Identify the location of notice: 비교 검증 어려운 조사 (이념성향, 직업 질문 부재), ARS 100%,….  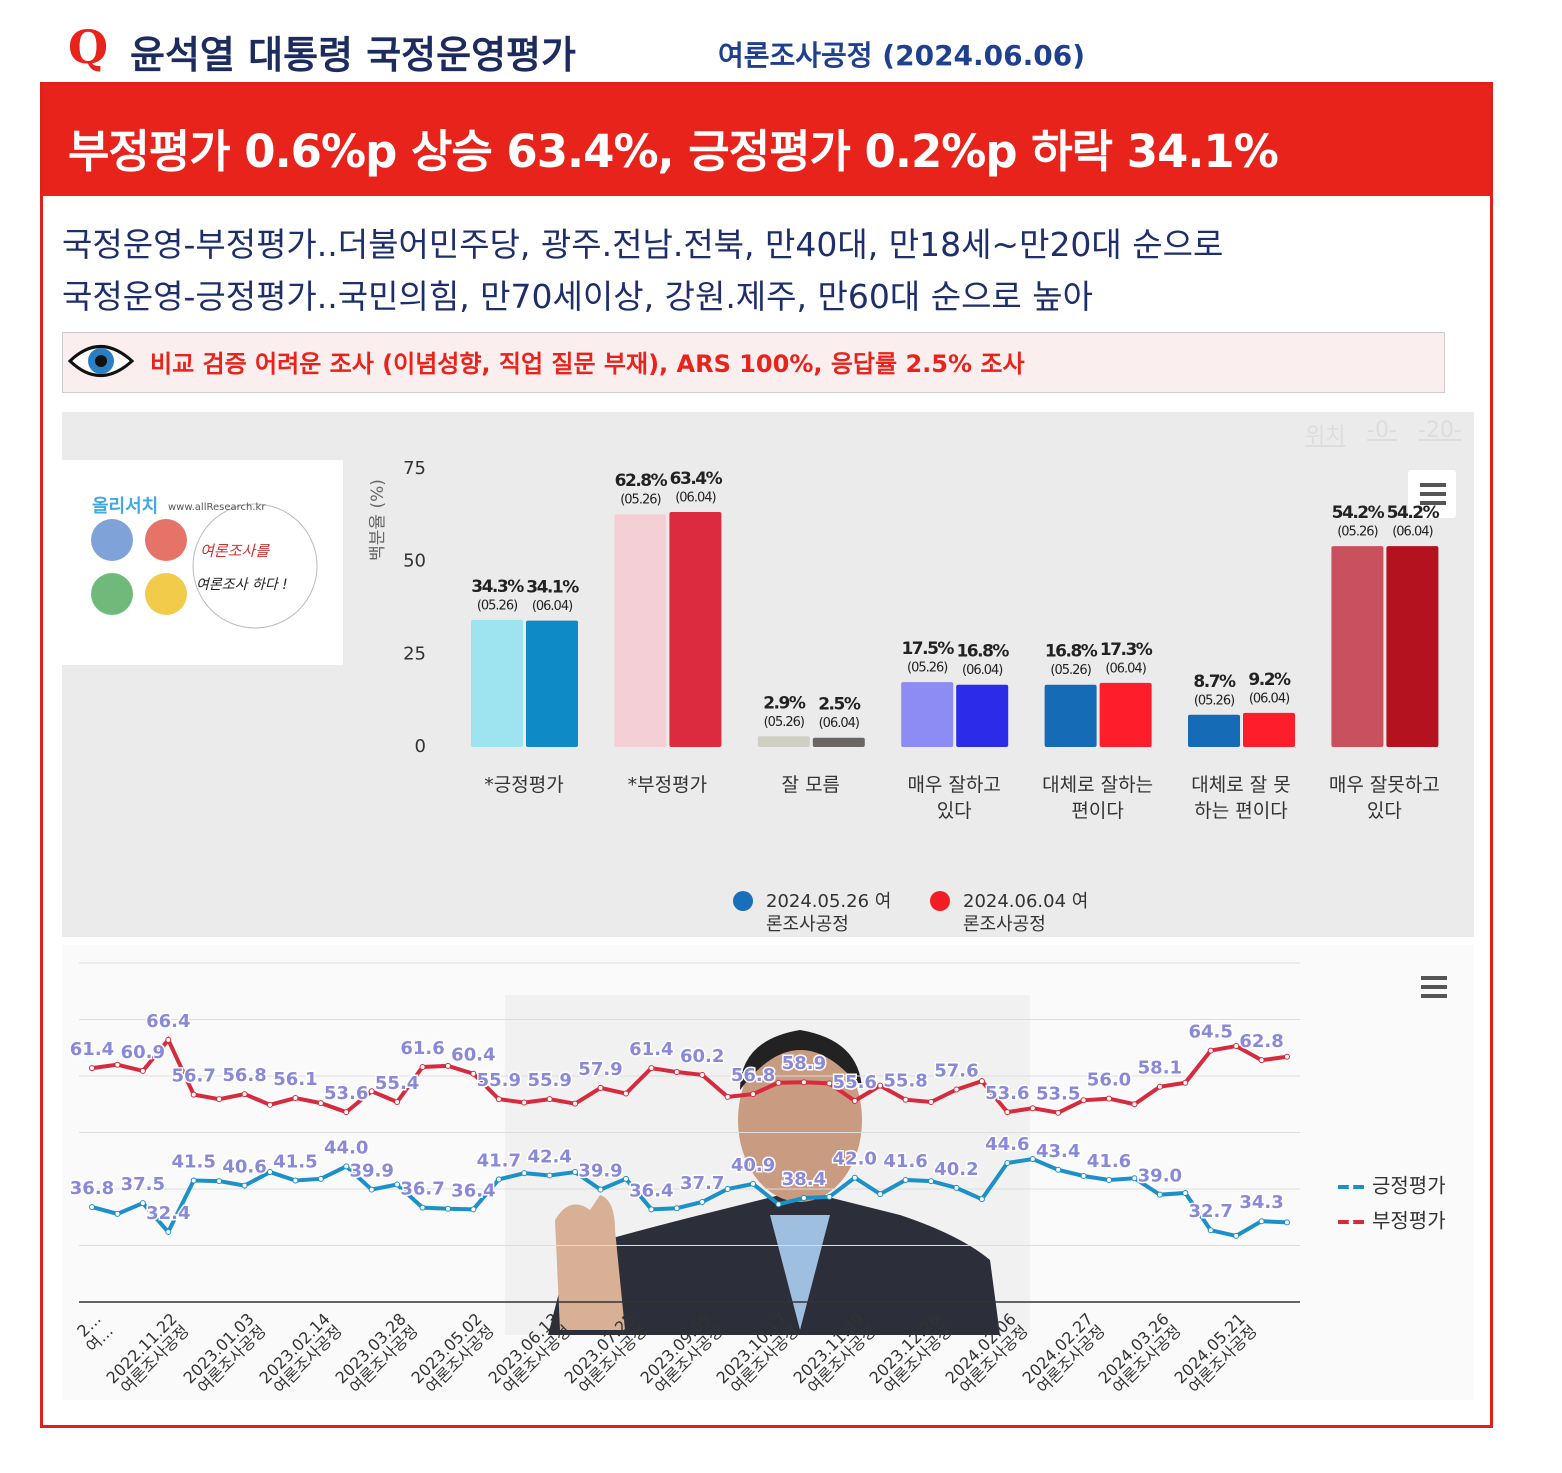
(587, 364).